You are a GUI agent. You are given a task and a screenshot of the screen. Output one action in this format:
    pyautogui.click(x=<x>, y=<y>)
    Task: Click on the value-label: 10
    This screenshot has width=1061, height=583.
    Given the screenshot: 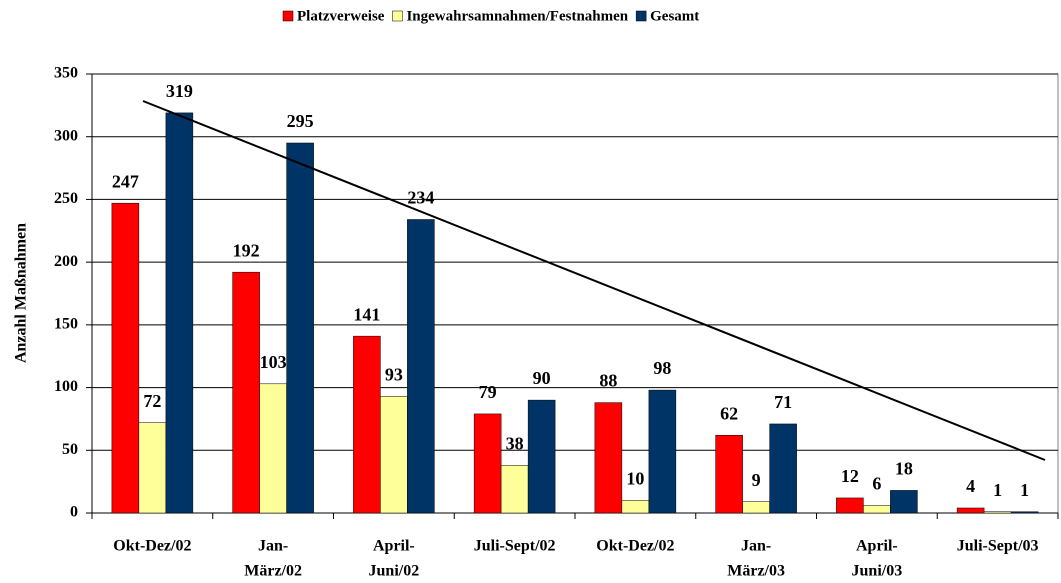 What is the action you would take?
    pyautogui.click(x=635, y=479)
    